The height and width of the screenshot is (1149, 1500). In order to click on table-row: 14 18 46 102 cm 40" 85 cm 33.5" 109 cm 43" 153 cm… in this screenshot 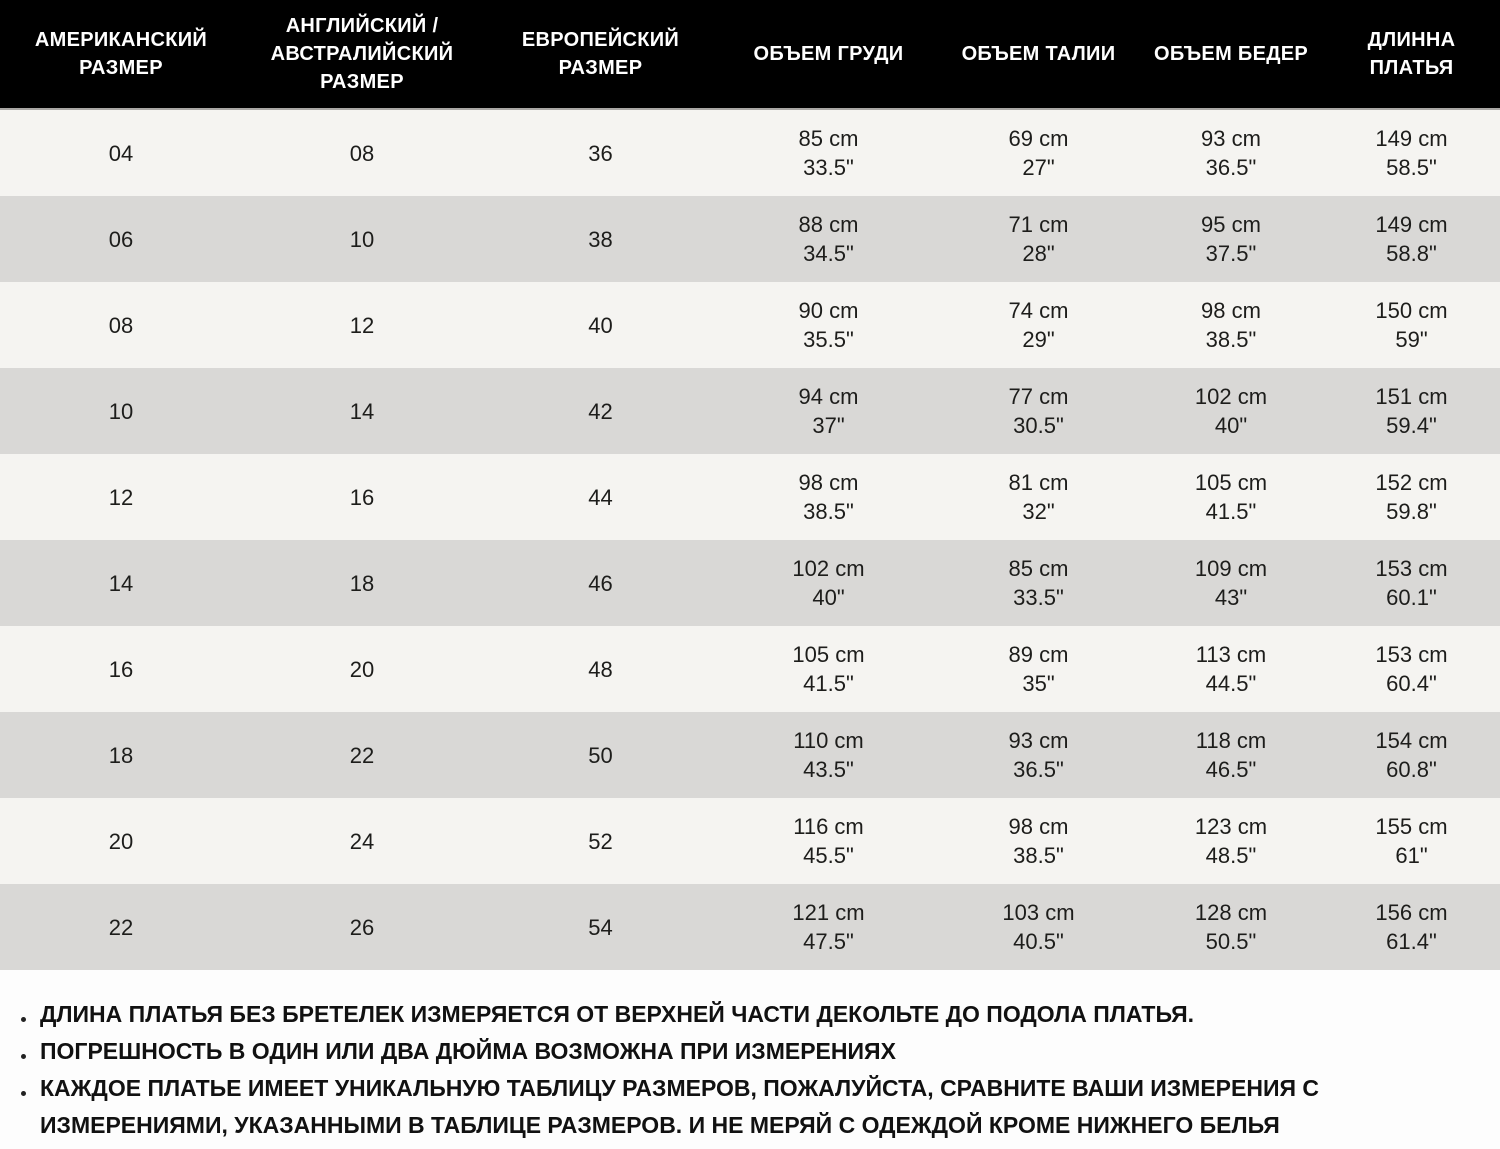, I will do `click(750, 583)`.